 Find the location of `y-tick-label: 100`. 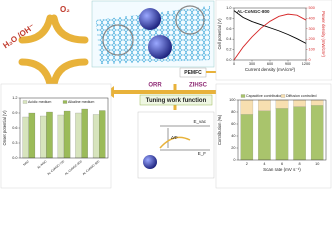

y-tick-label: 100 is located at coordinates (232, 100).